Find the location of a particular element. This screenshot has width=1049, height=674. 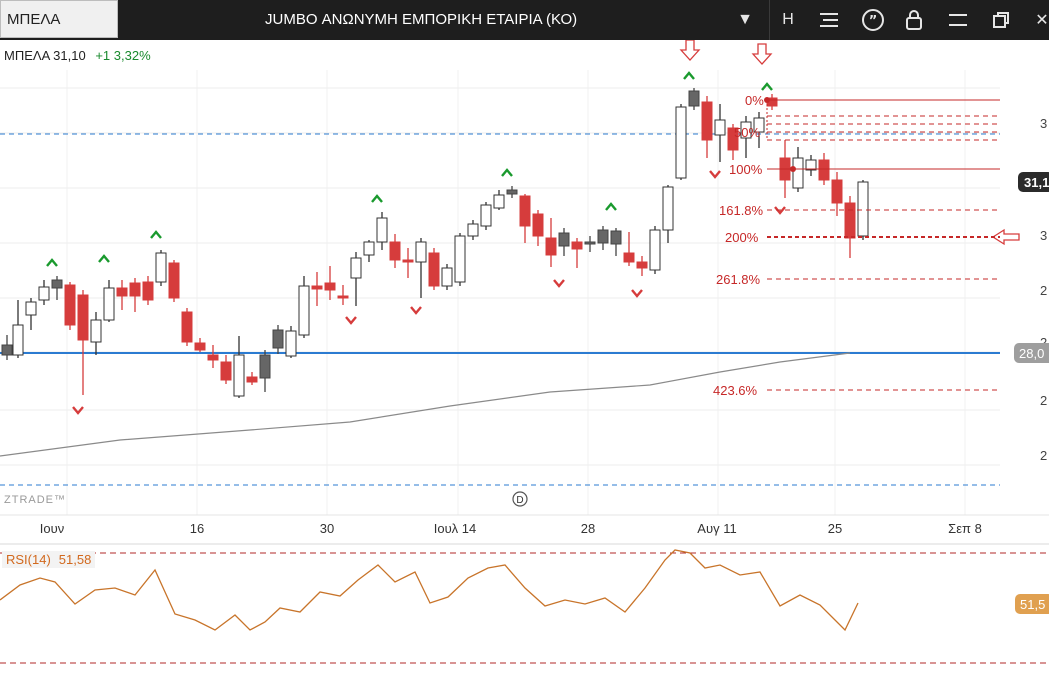

indicators-icon is located at coordinates (829, 20).